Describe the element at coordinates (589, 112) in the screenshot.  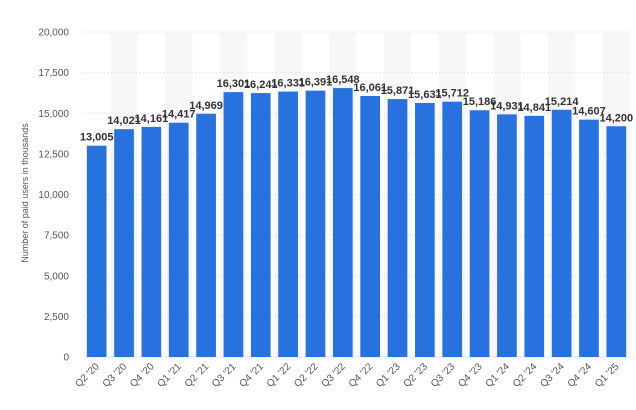
I see `data-label: 14,607` at that location.